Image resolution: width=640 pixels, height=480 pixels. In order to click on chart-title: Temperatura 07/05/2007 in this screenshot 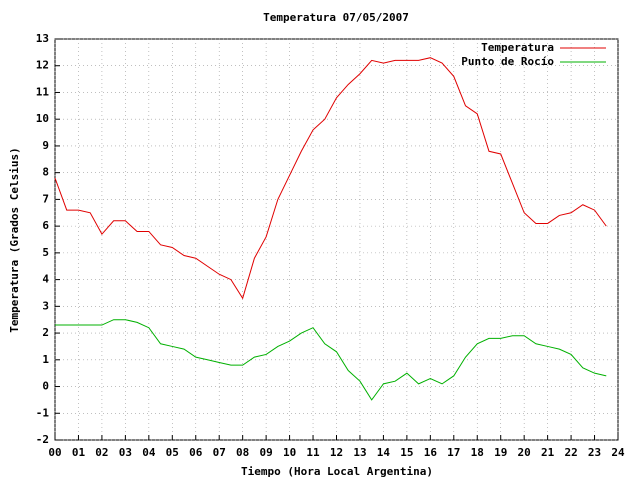, I will do `click(336, 17)`.